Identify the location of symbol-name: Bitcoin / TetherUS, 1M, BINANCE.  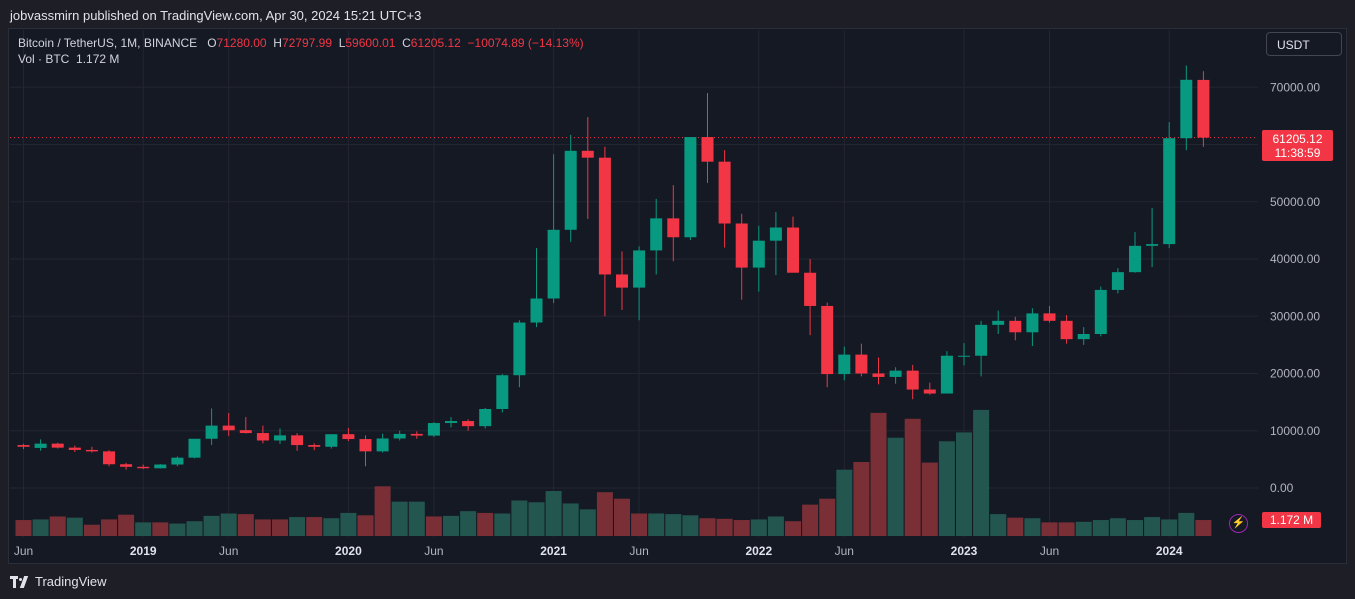
(108, 43).